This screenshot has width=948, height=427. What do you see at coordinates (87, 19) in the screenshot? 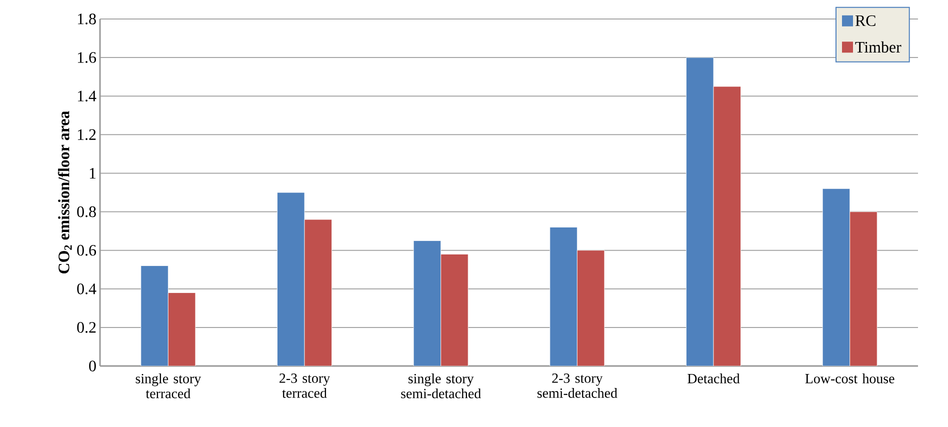
I see `y-tick-label: 1.8` at bounding box center [87, 19].